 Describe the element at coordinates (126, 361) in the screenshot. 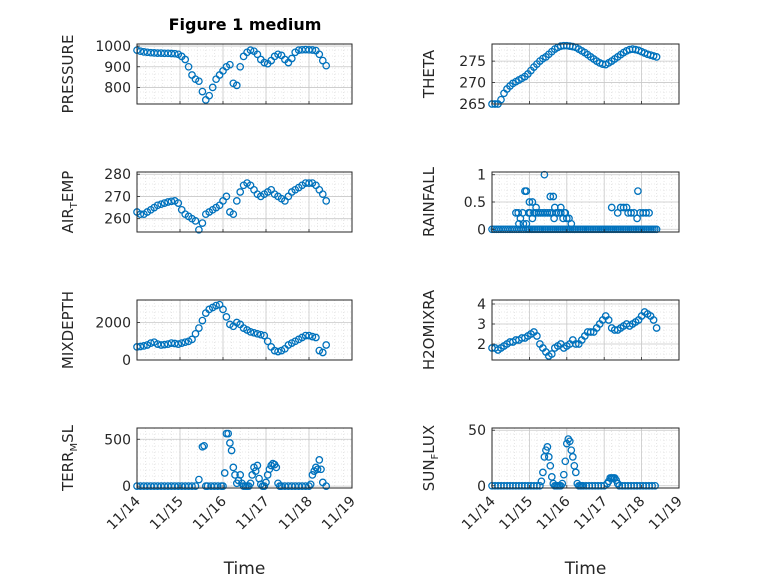

I see `y-tick-label: 0` at that location.